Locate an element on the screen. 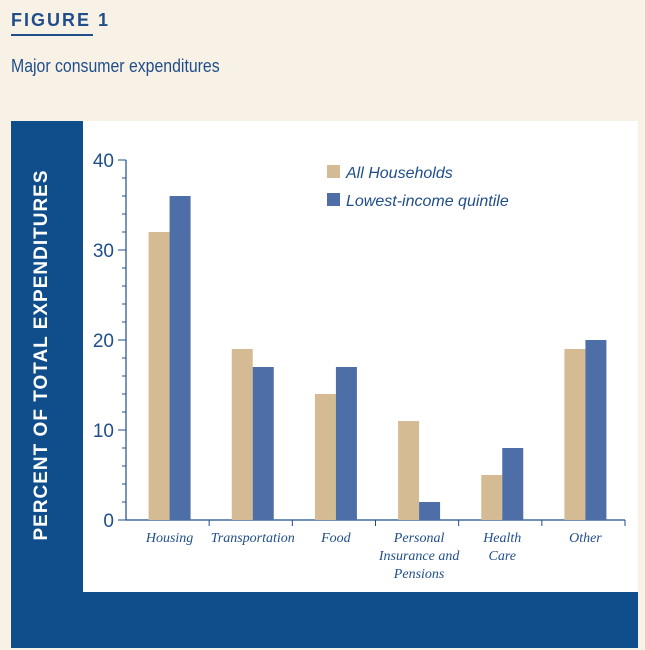 This screenshot has height=650, width=645. x-category-label: Other is located at coordinates (585, 538).